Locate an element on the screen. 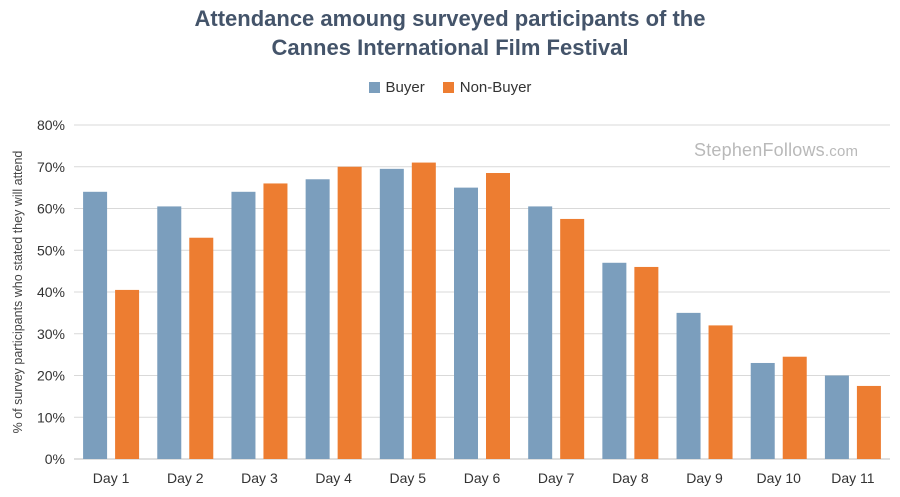 The height and width of the screenshot is (497, 900). x-tick-label: Day 11 is located at coordinates (853, 478).